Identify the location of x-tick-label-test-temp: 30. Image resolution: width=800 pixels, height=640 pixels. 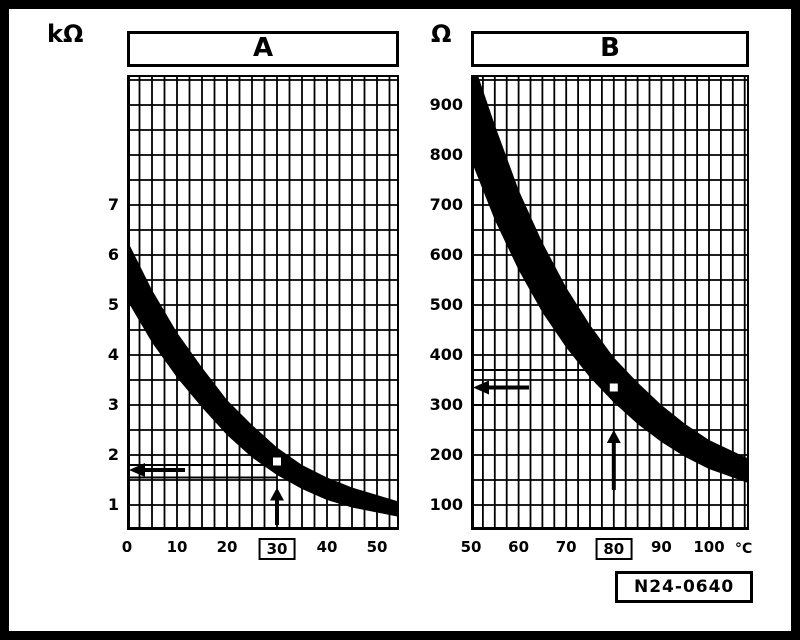
(277, 549).